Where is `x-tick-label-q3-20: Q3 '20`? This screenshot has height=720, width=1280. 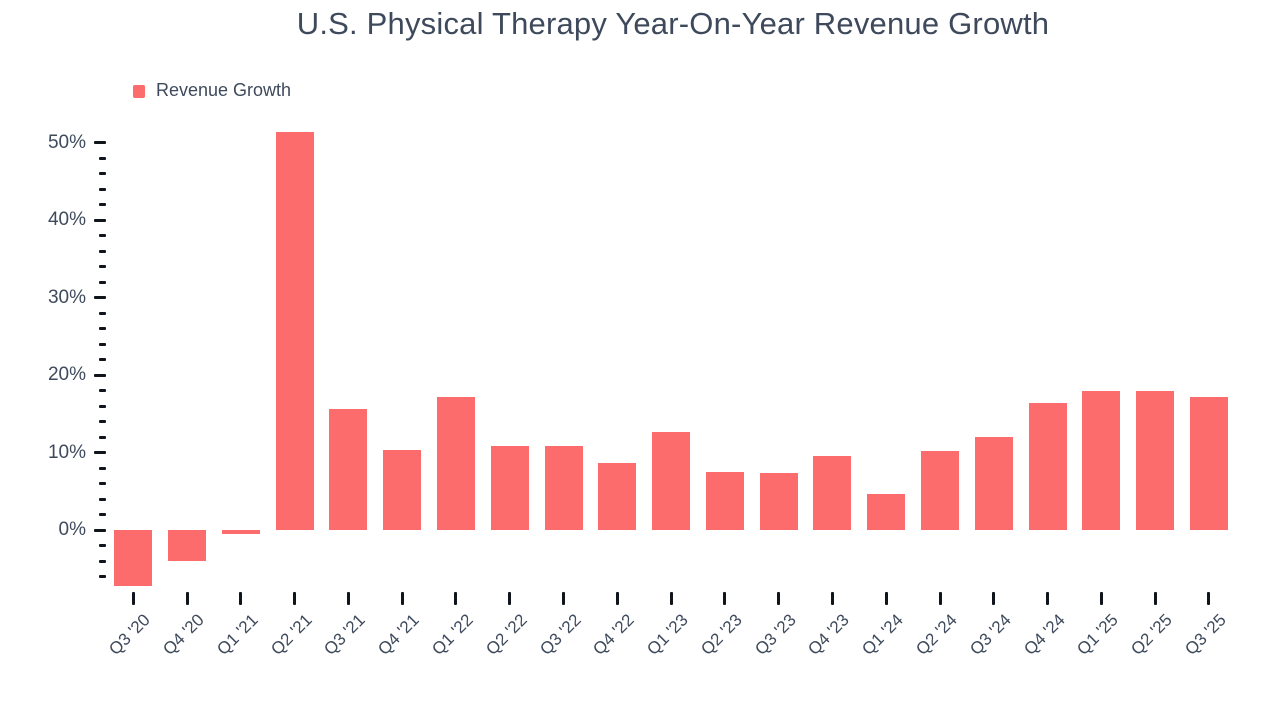
x-tick-label-q3-20: Q3 '20 is located at coordinates (130, 634).